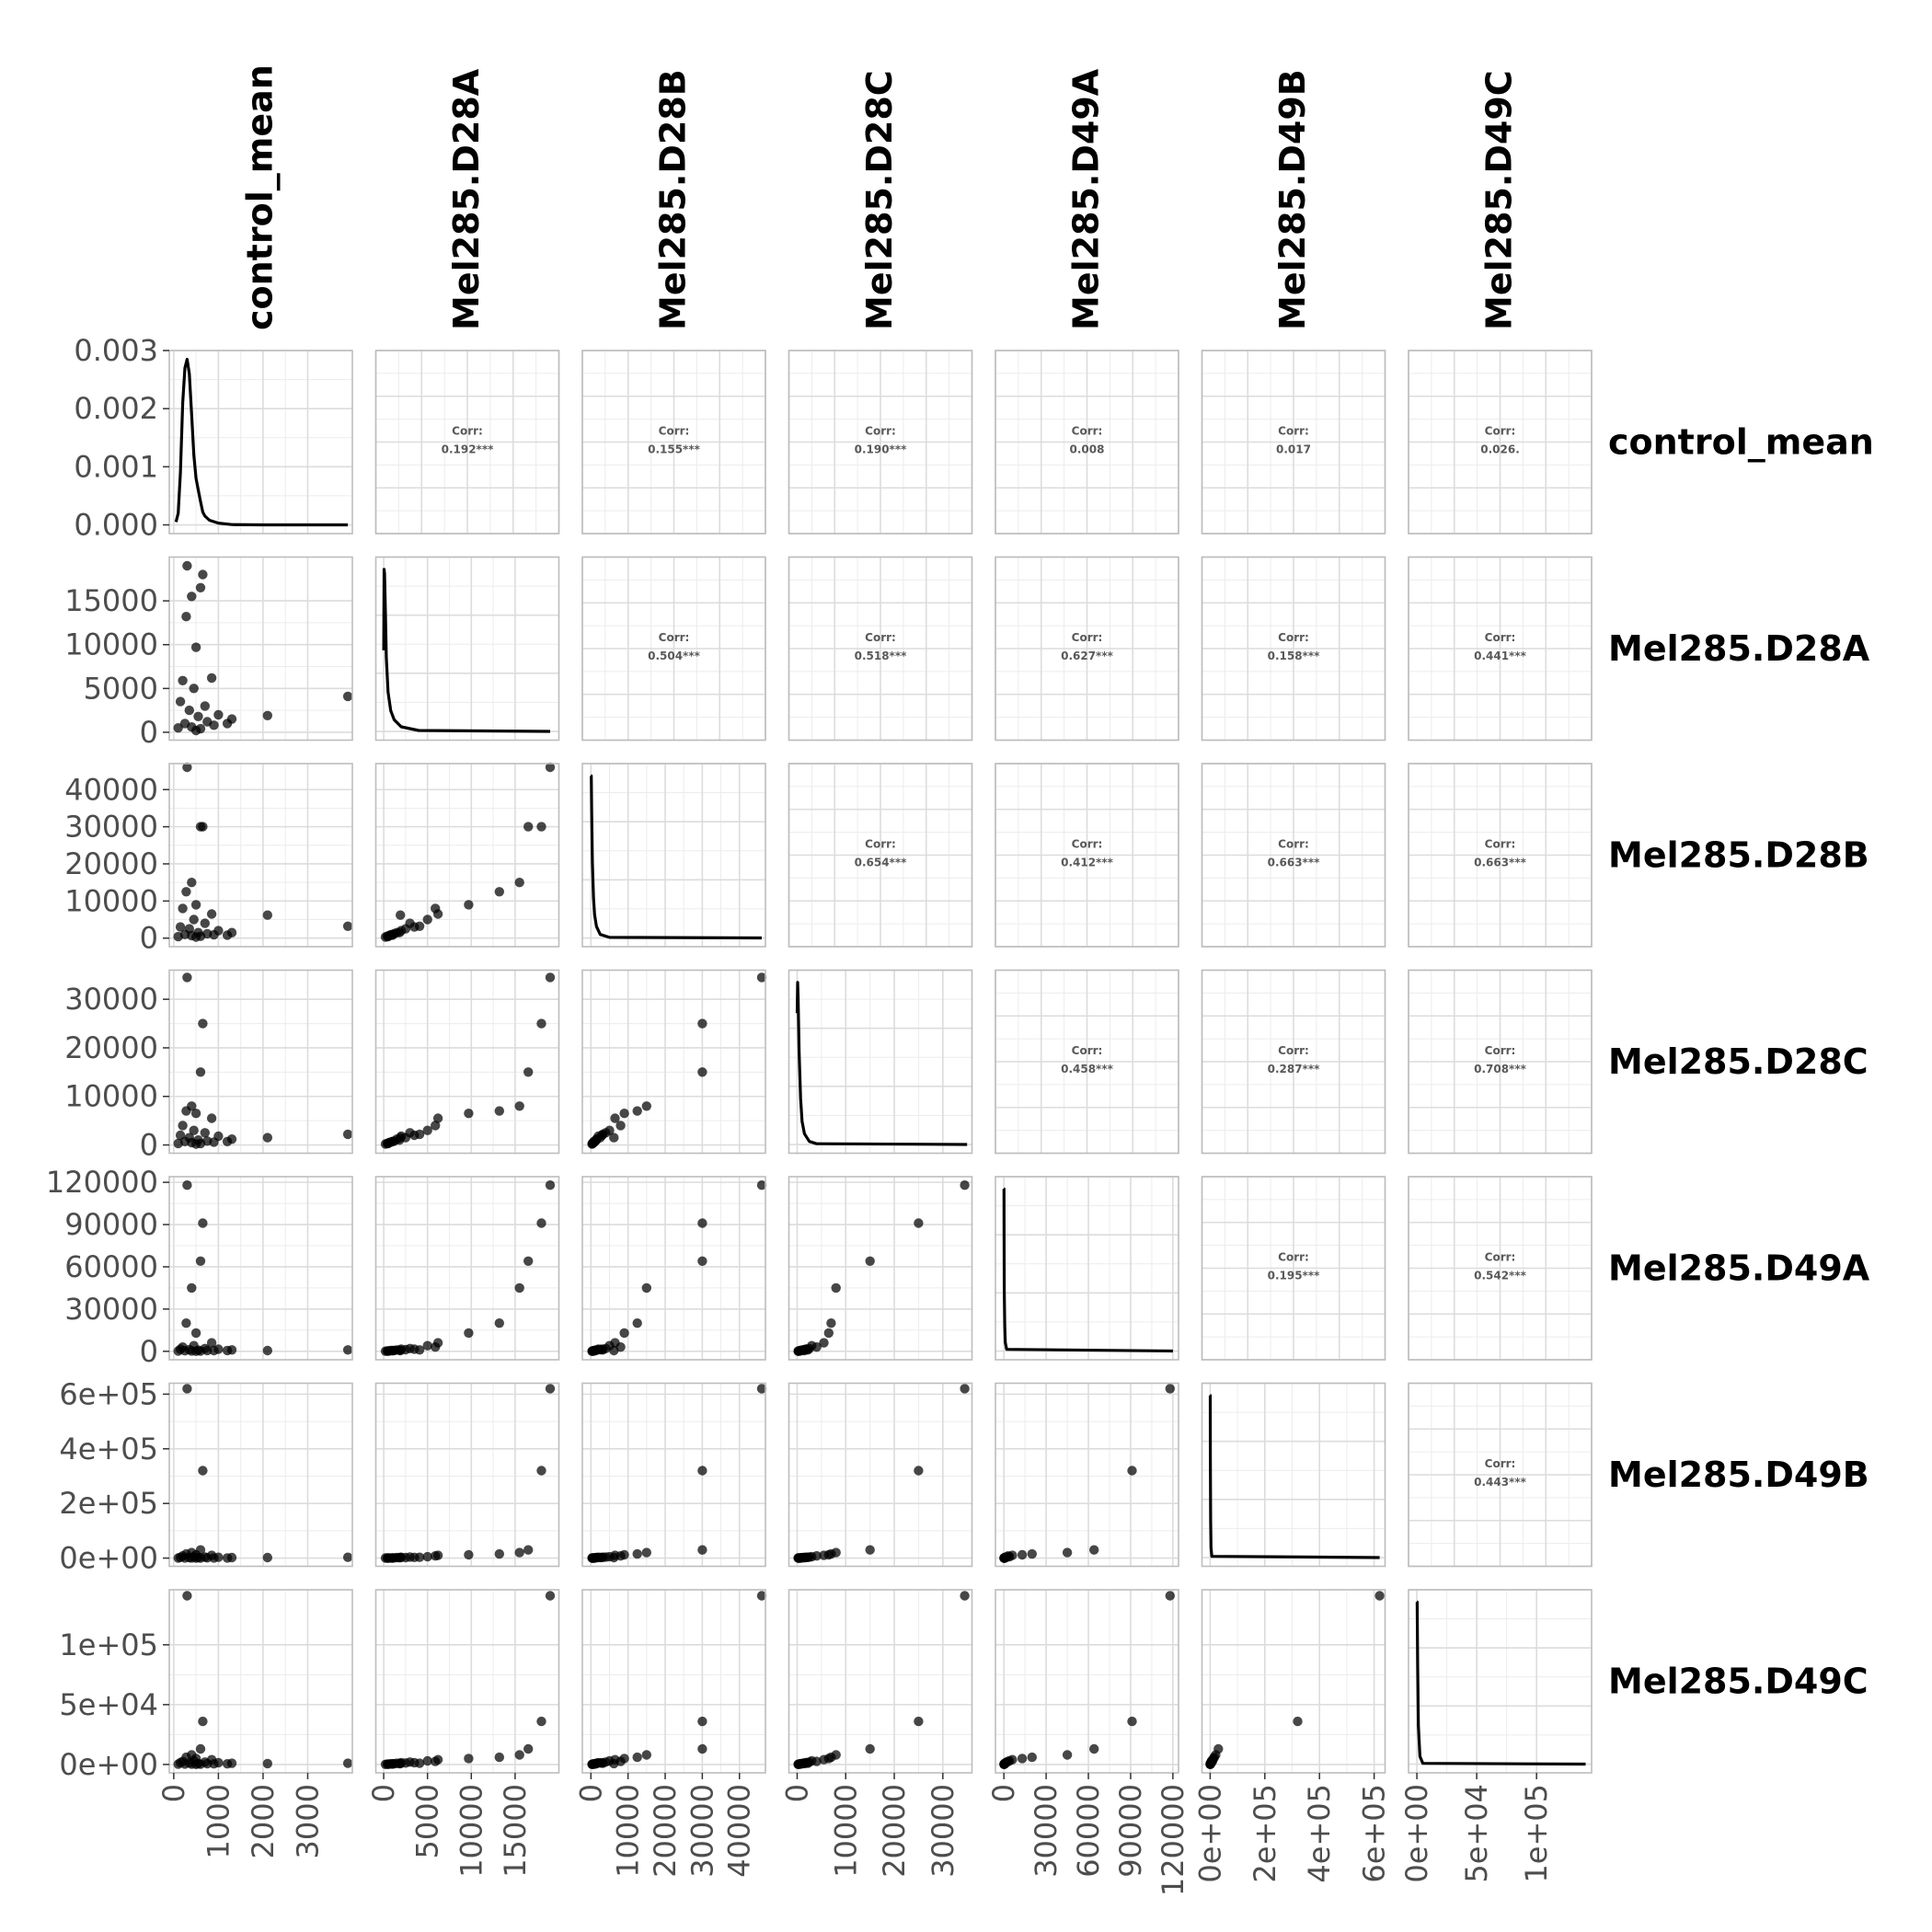 This screenshot has width=1932, height=1932. What do you see at coordinates (701, 1831) in the screenshot?
I see `x-tick-label: 30000` at bounding box center [701, 1831].